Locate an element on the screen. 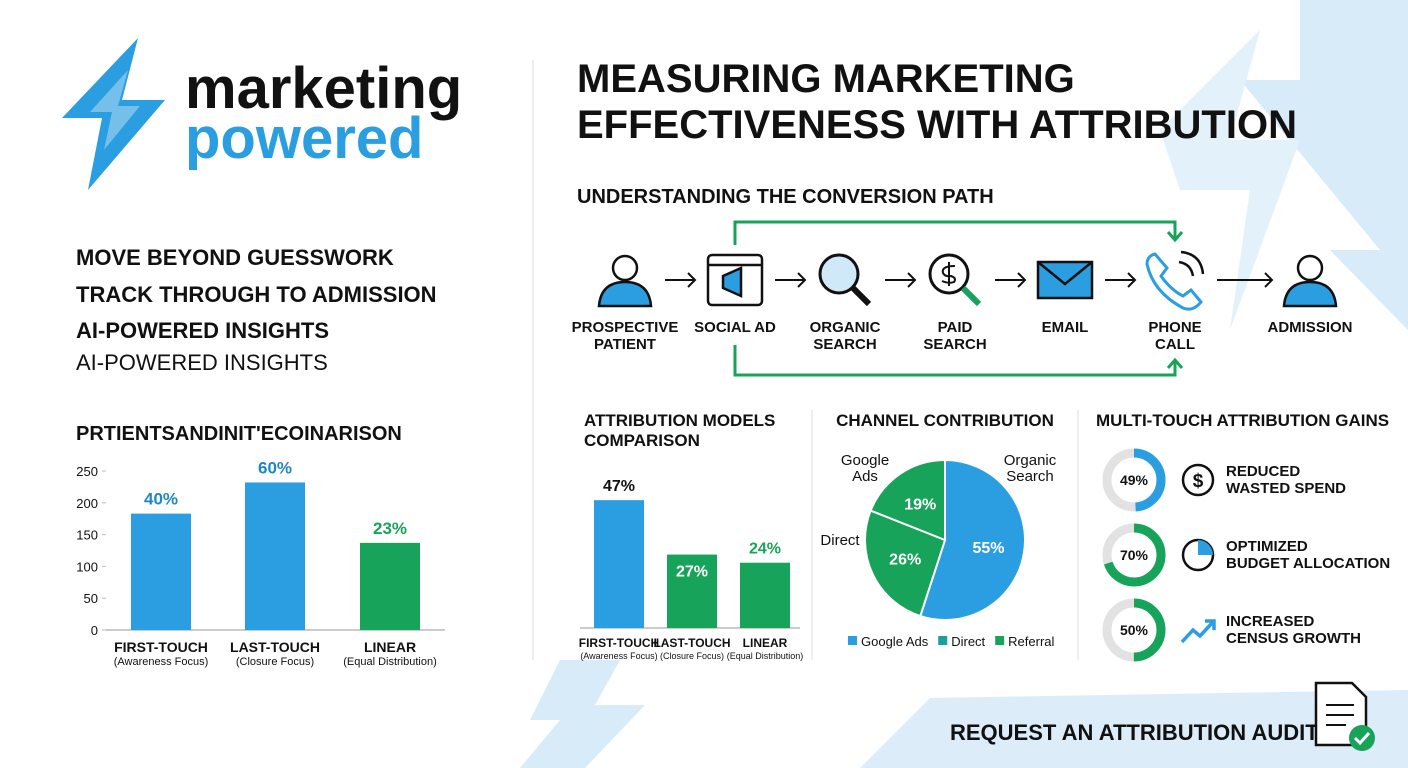 This screenshot has width=1408, height=768. bar-annotation: 40% is located at coordinates (161, 499).